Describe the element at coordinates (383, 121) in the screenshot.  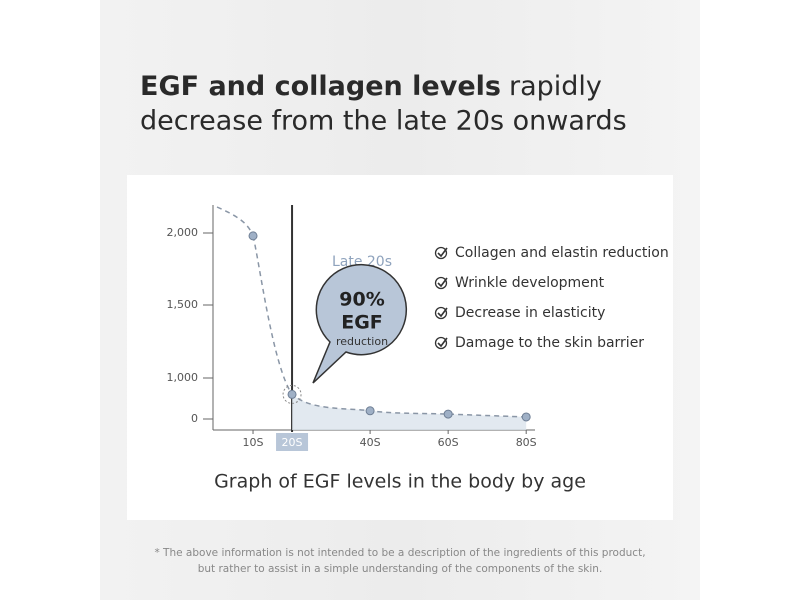
I see `headline-line2: decrease from the late 20s onwards` at that location.